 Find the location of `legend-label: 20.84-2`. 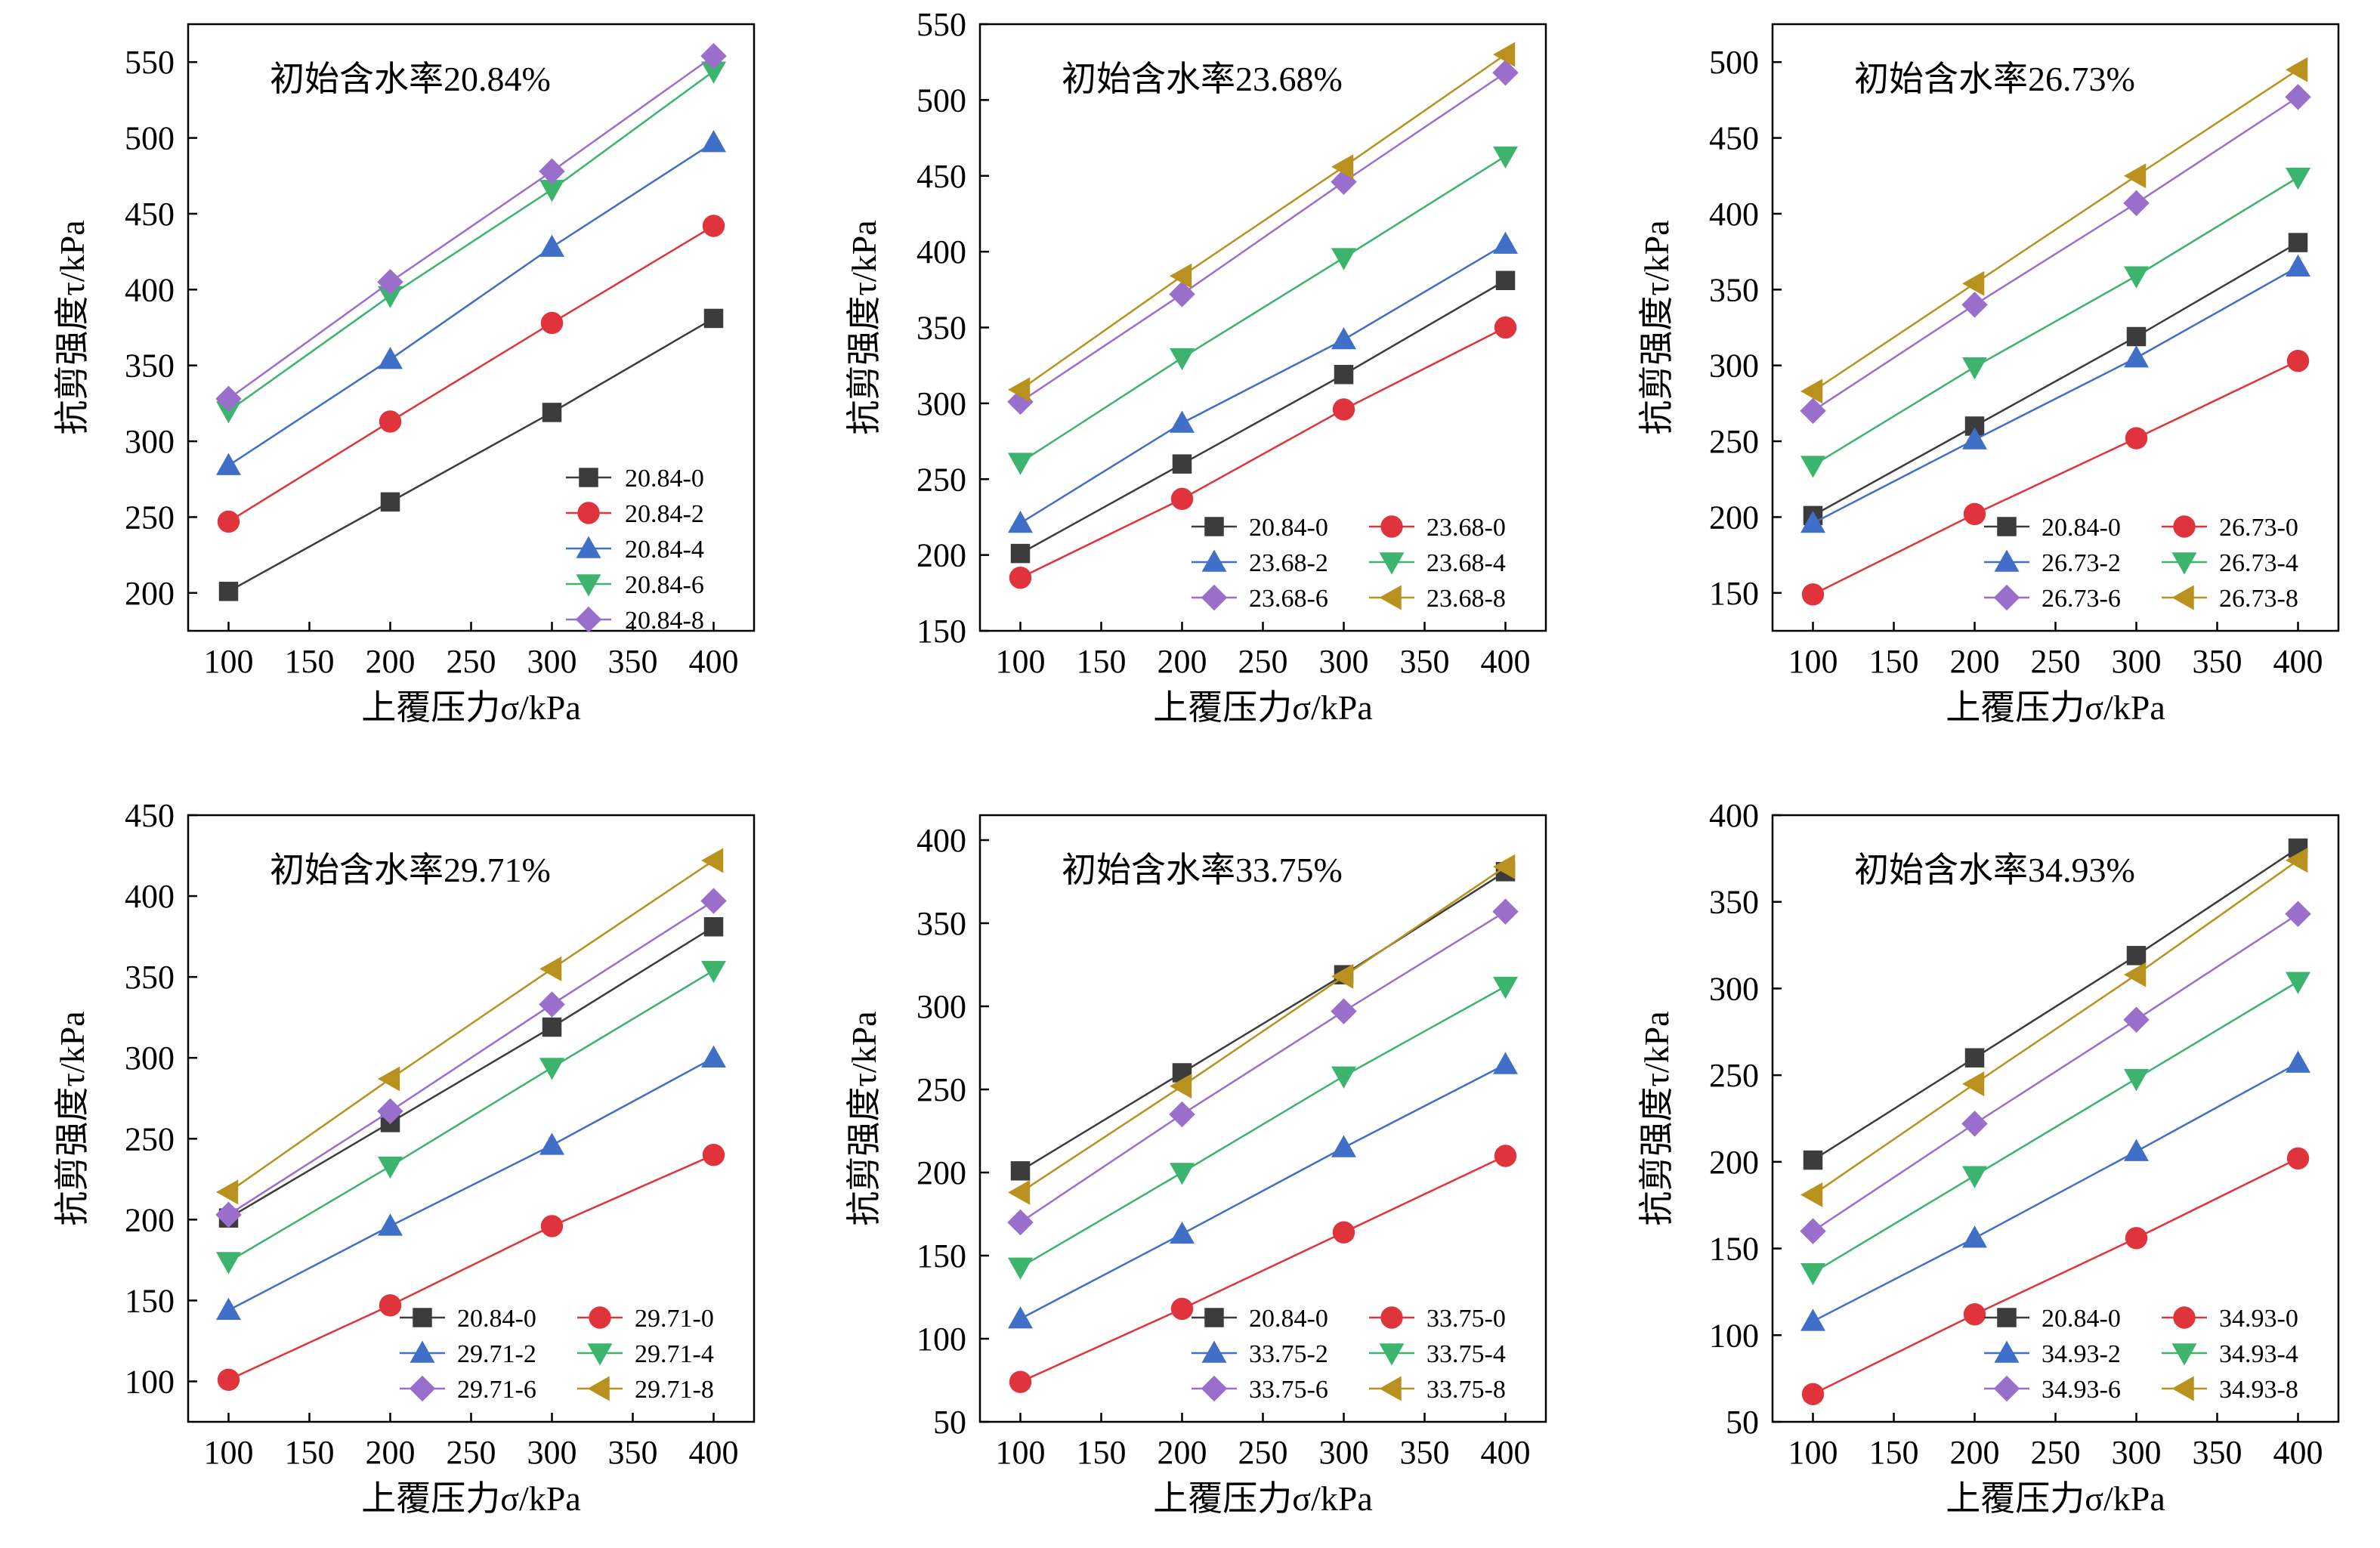

legend-label: 20.84-2 is located at coordinates (664, 514).